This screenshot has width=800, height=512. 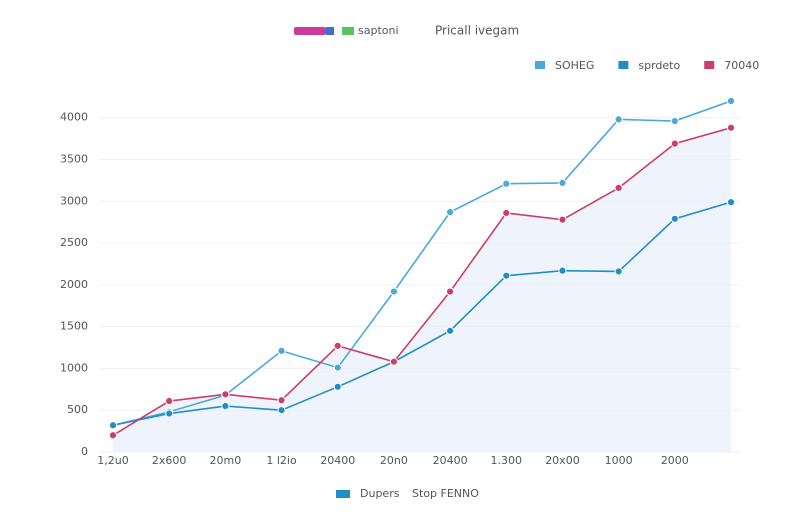 I want to click on y-tick-label: 2500, so click(x=74, y=242).